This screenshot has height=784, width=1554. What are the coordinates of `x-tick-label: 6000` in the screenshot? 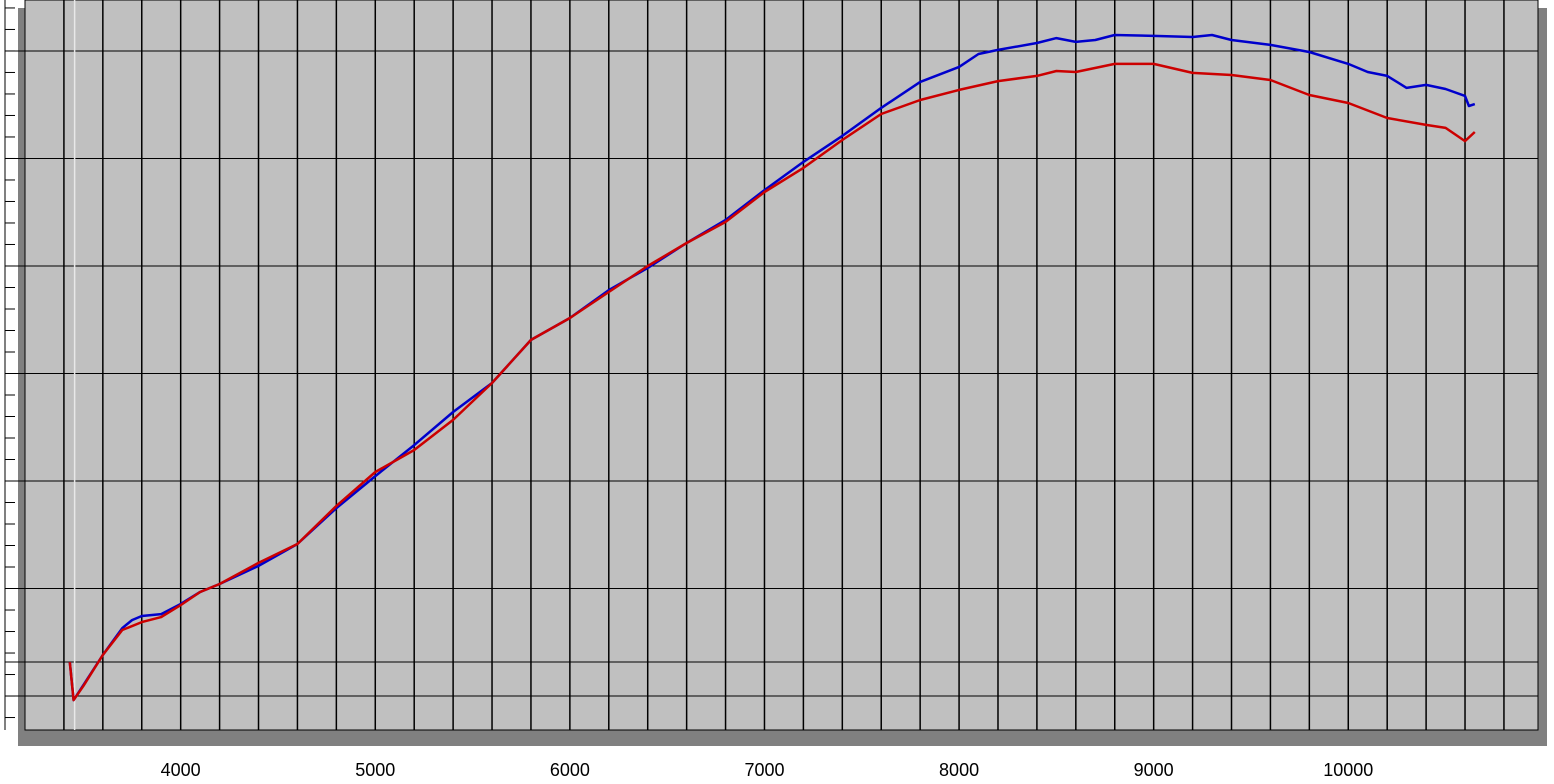 It's located at (570, 770).